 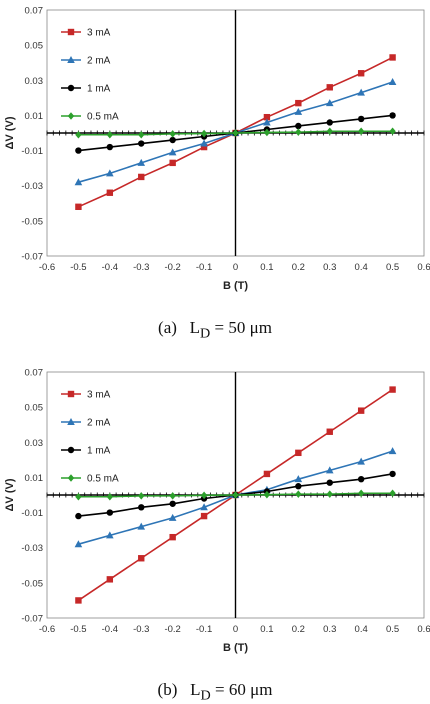 I want to click on caption-a-value: = 50 μm, so click(x=241, y=327).